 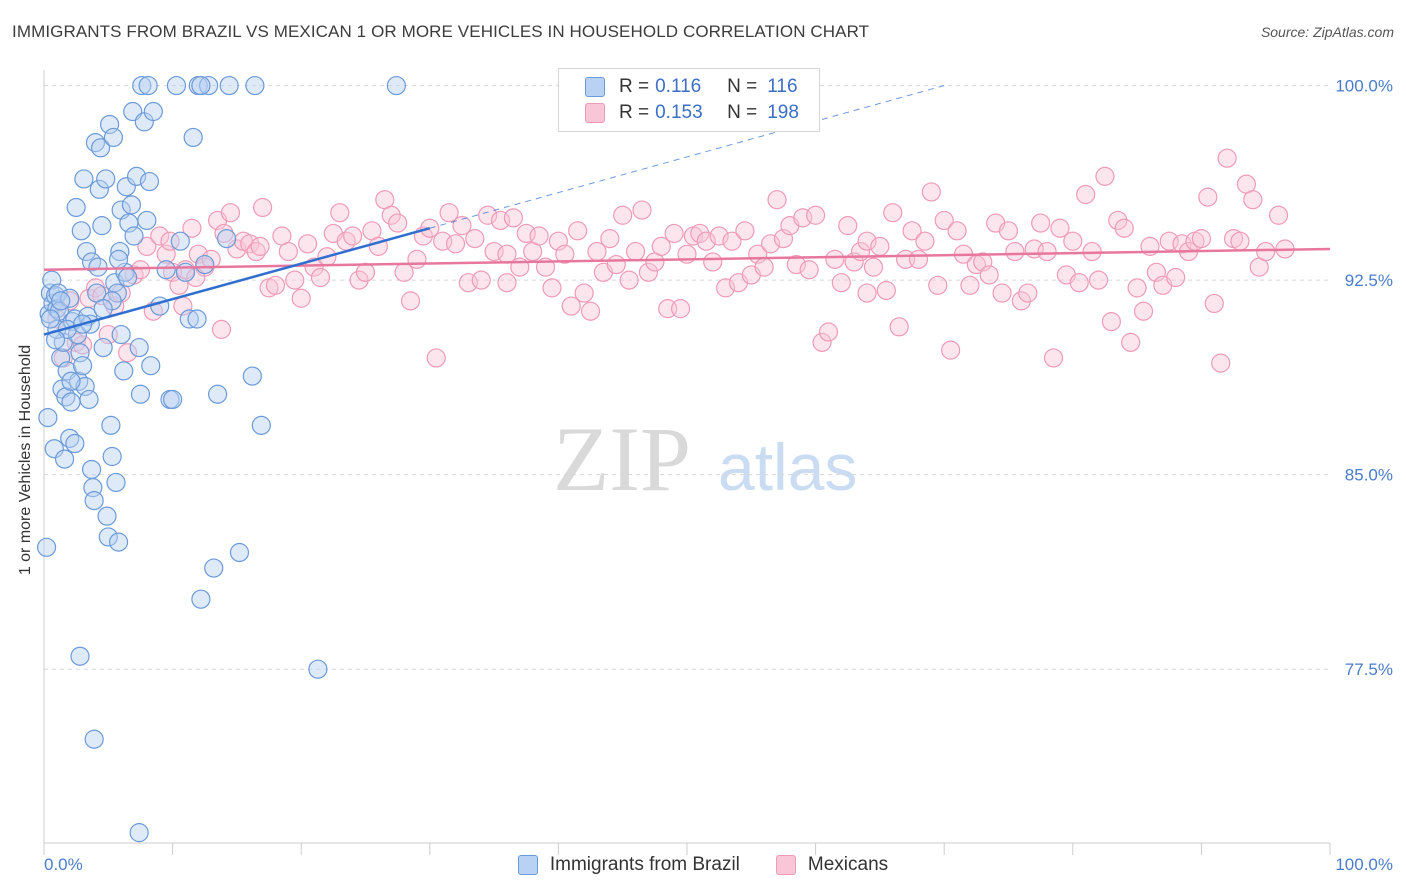 I want to click on brazil-r-value: 0.116, so click(x=678, y=86).